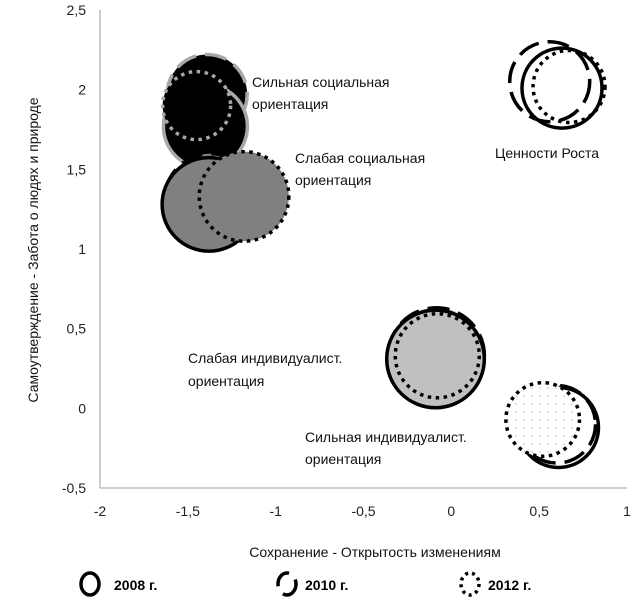  What do you see at coordinates (74, 488) in the screenshot?
I see `y-tick-label: -0,5` at bounding box center [74, 488].